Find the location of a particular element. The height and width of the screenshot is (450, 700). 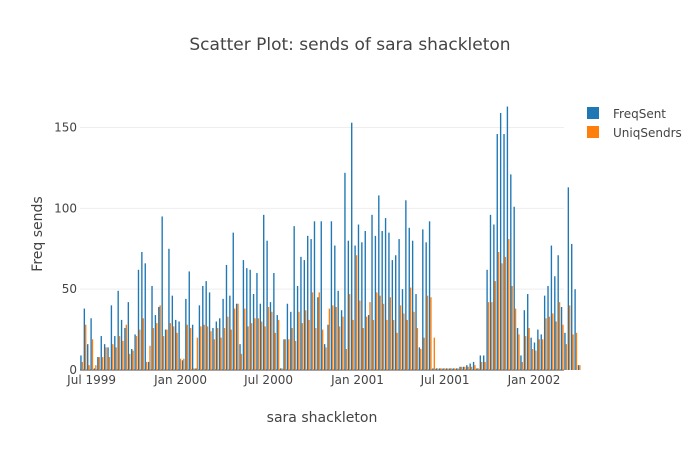

chart-title: Scatter Plot: sends of sara shackleton is located at coordinates (349, 45).